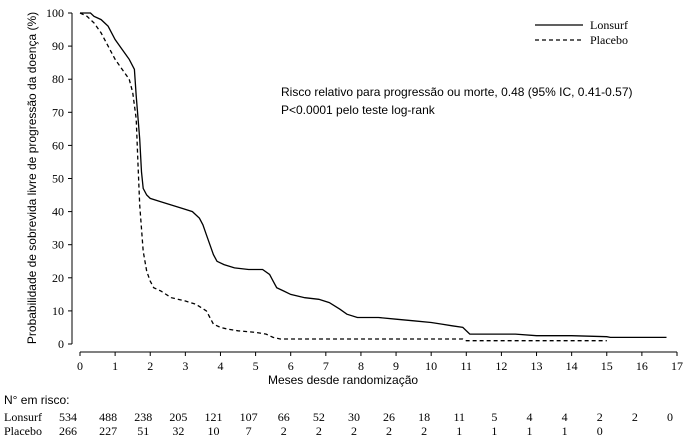  Describe the element at coordinates (343, 380) in the screenshot. I see `x-axis-label: Meses desde randomização` at that location.